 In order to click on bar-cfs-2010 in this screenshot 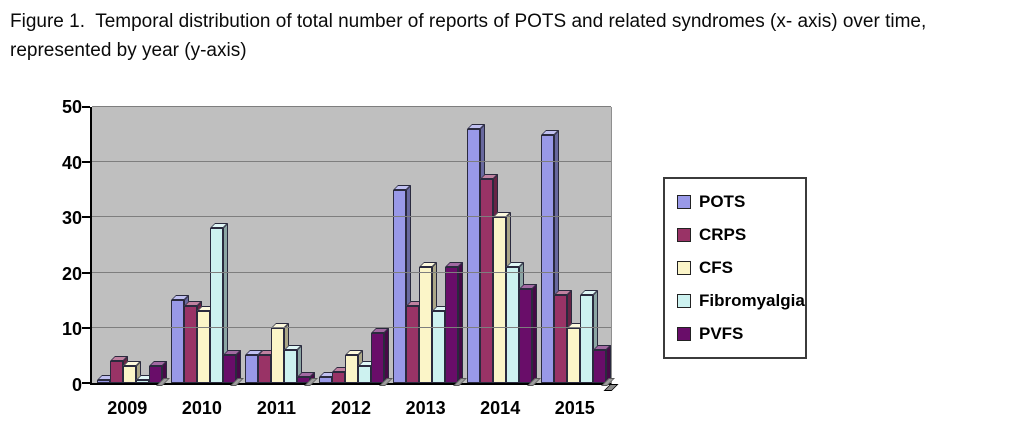, I will do `click(205, 344)`.